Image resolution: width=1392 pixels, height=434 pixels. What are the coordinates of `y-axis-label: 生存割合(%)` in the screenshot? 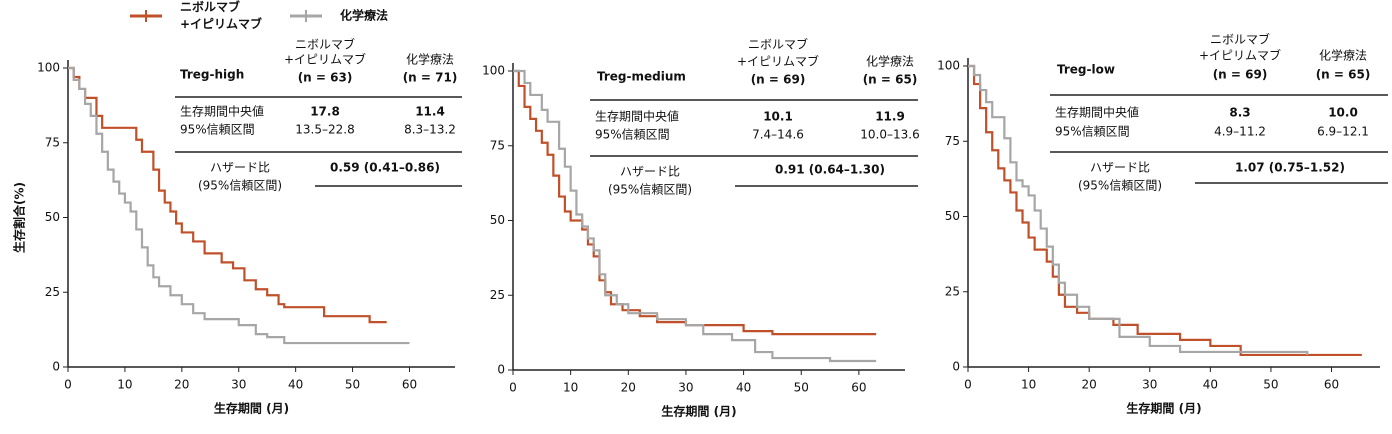 It's located at (19, 217).